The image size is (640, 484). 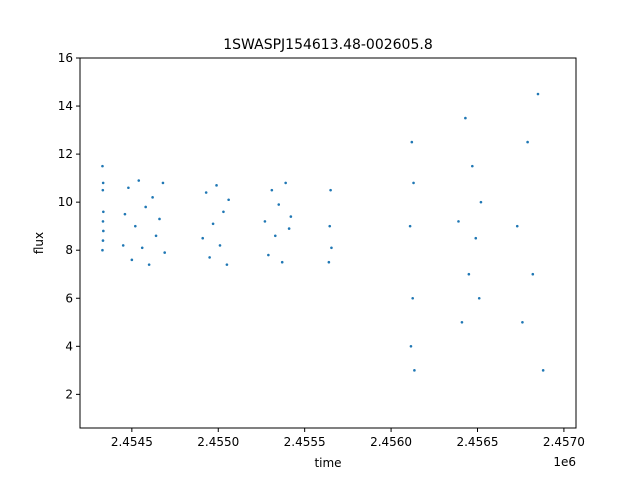 What do you see at coordinates (69, 346) in the screenshot?
I see `y-tick-label: 4` at bounding box center [69, 346].